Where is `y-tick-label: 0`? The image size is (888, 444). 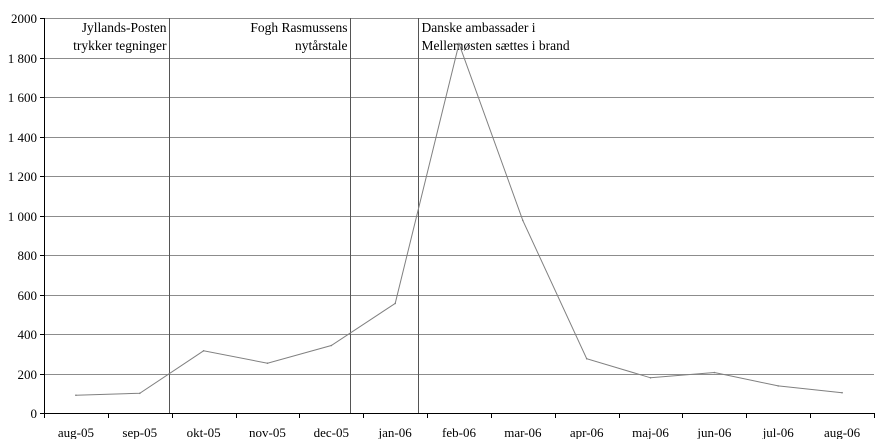 y-tick-label: 0 is located at coordinates (34, 413).